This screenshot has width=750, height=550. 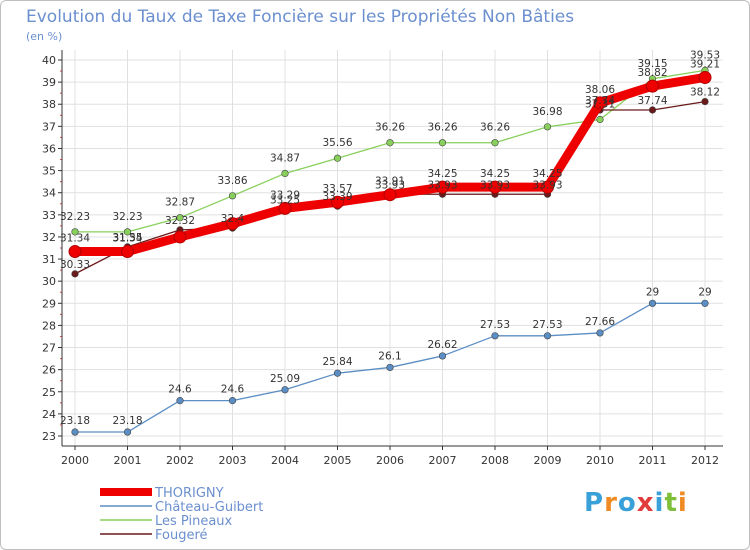 I want to click on data-label-3: 32.4, so click(x=233, y=219).